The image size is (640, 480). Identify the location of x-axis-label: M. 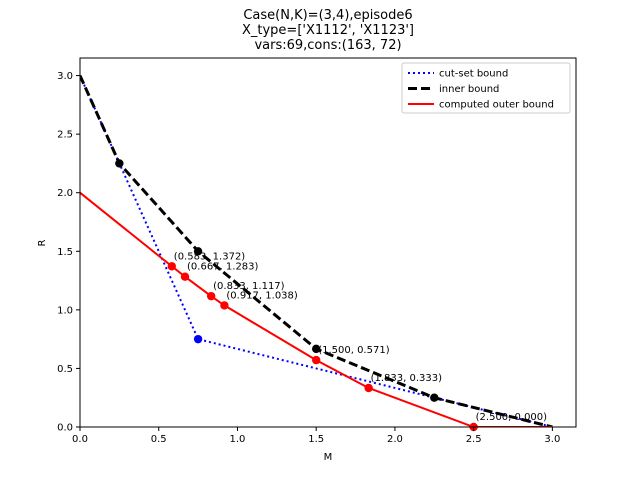
(328, 457).